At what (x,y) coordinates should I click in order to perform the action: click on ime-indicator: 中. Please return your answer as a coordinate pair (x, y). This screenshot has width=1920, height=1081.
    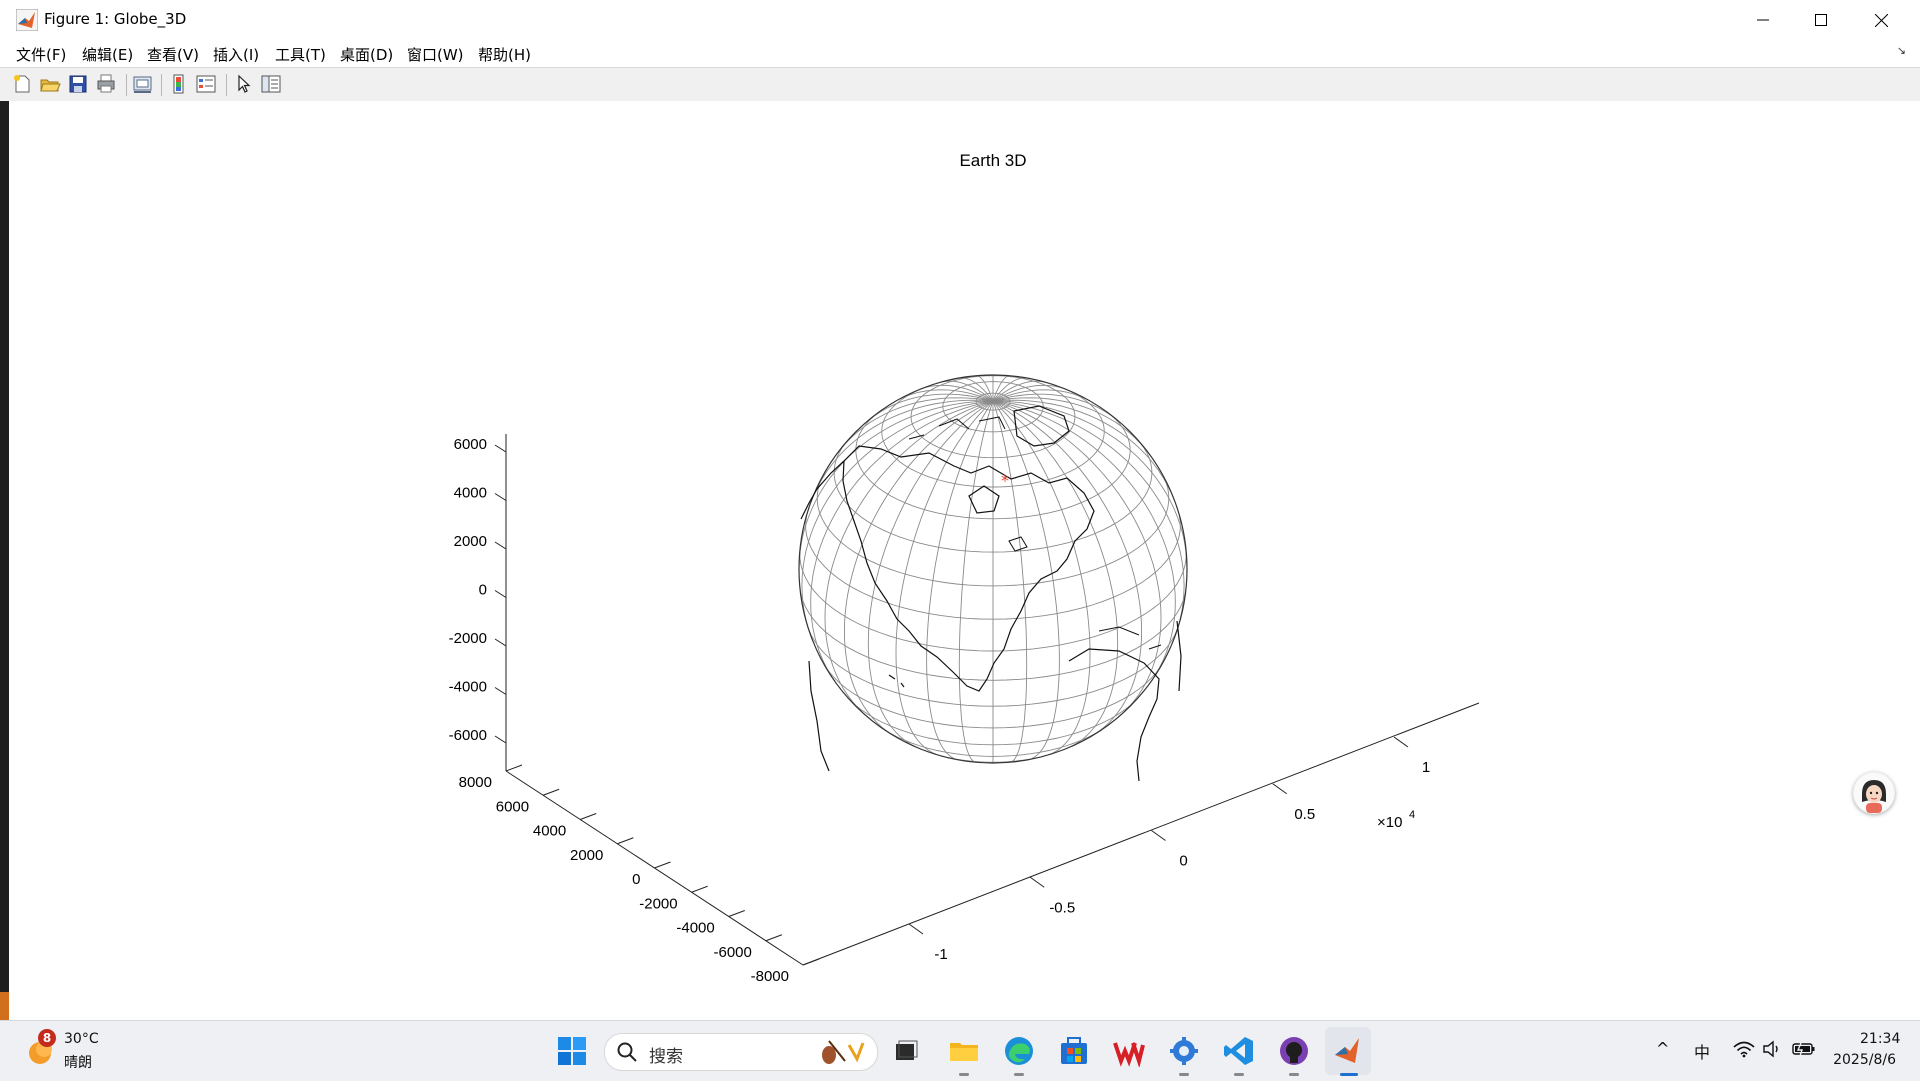
    Looking at the image, I should click on (1702, 1052).